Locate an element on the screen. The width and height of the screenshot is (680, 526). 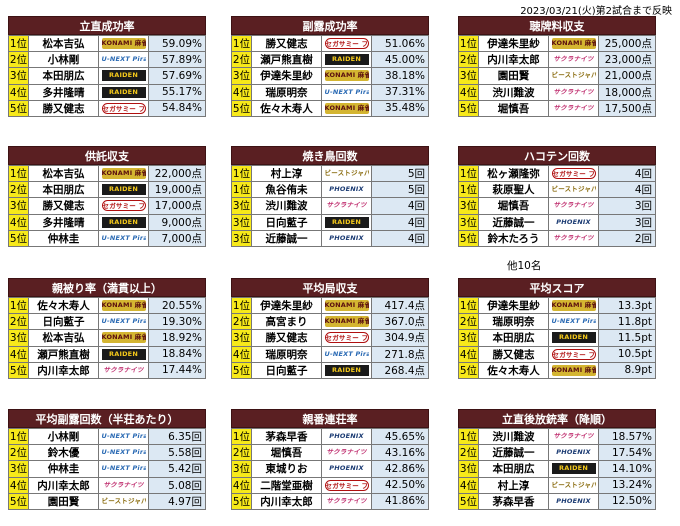
stat-value: 9,000点 is located at coordinates (177, 222).